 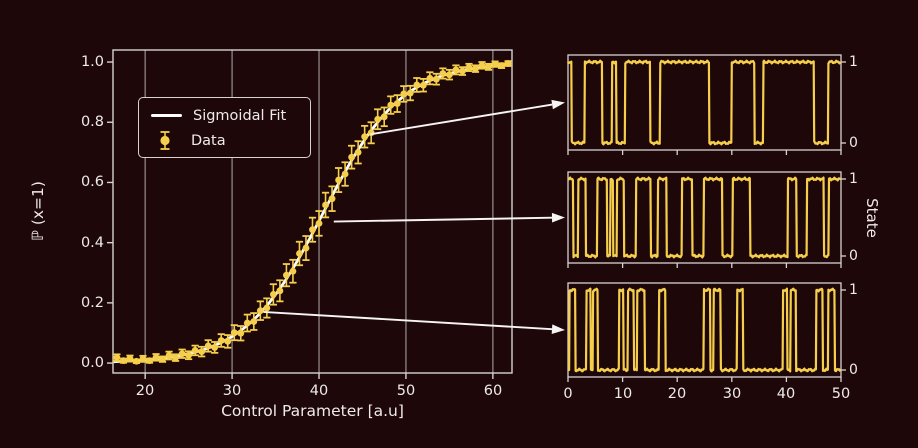 What do you see at coordinates (166, 115) in the screenshot?
I see `fit-line-sample` at bounding box center [166, 115].